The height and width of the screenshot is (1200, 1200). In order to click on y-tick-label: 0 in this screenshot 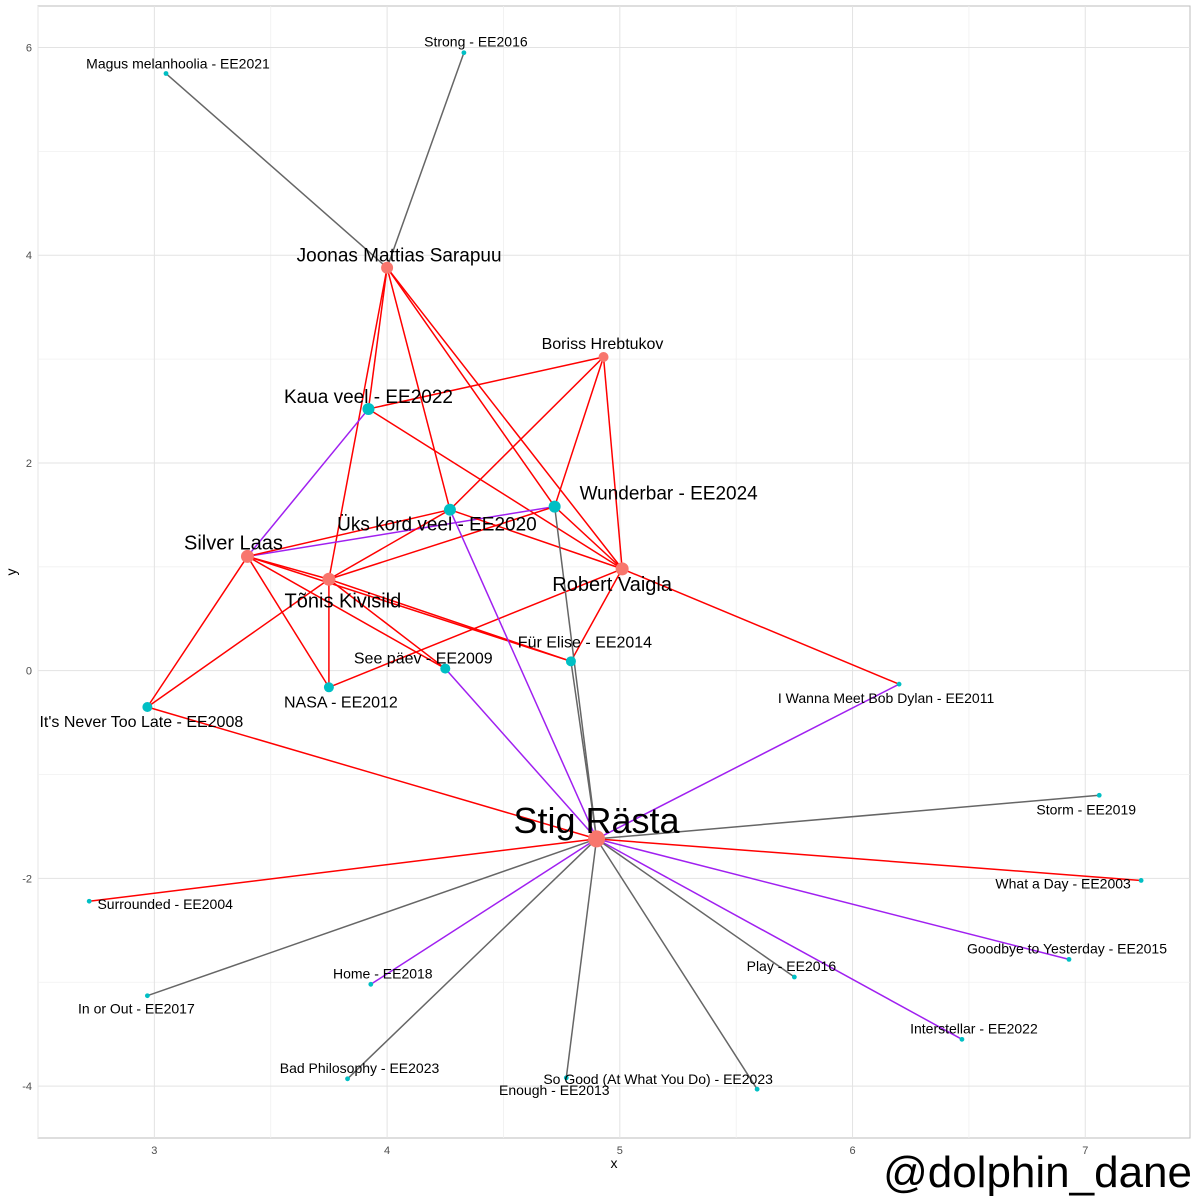, I will do `click(29, 672)`.